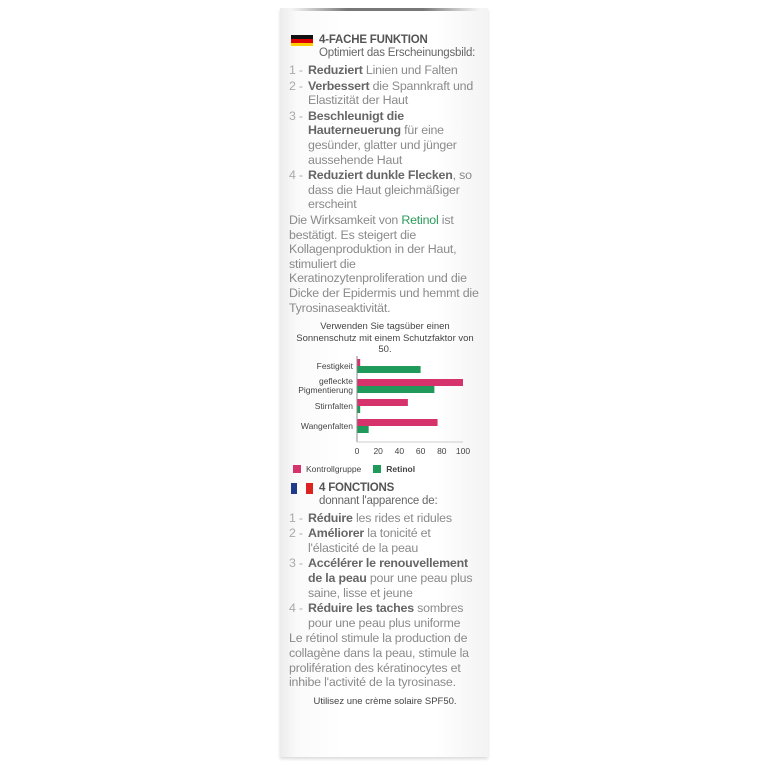  I want to click on french-flag-icon, so click(302, 488).